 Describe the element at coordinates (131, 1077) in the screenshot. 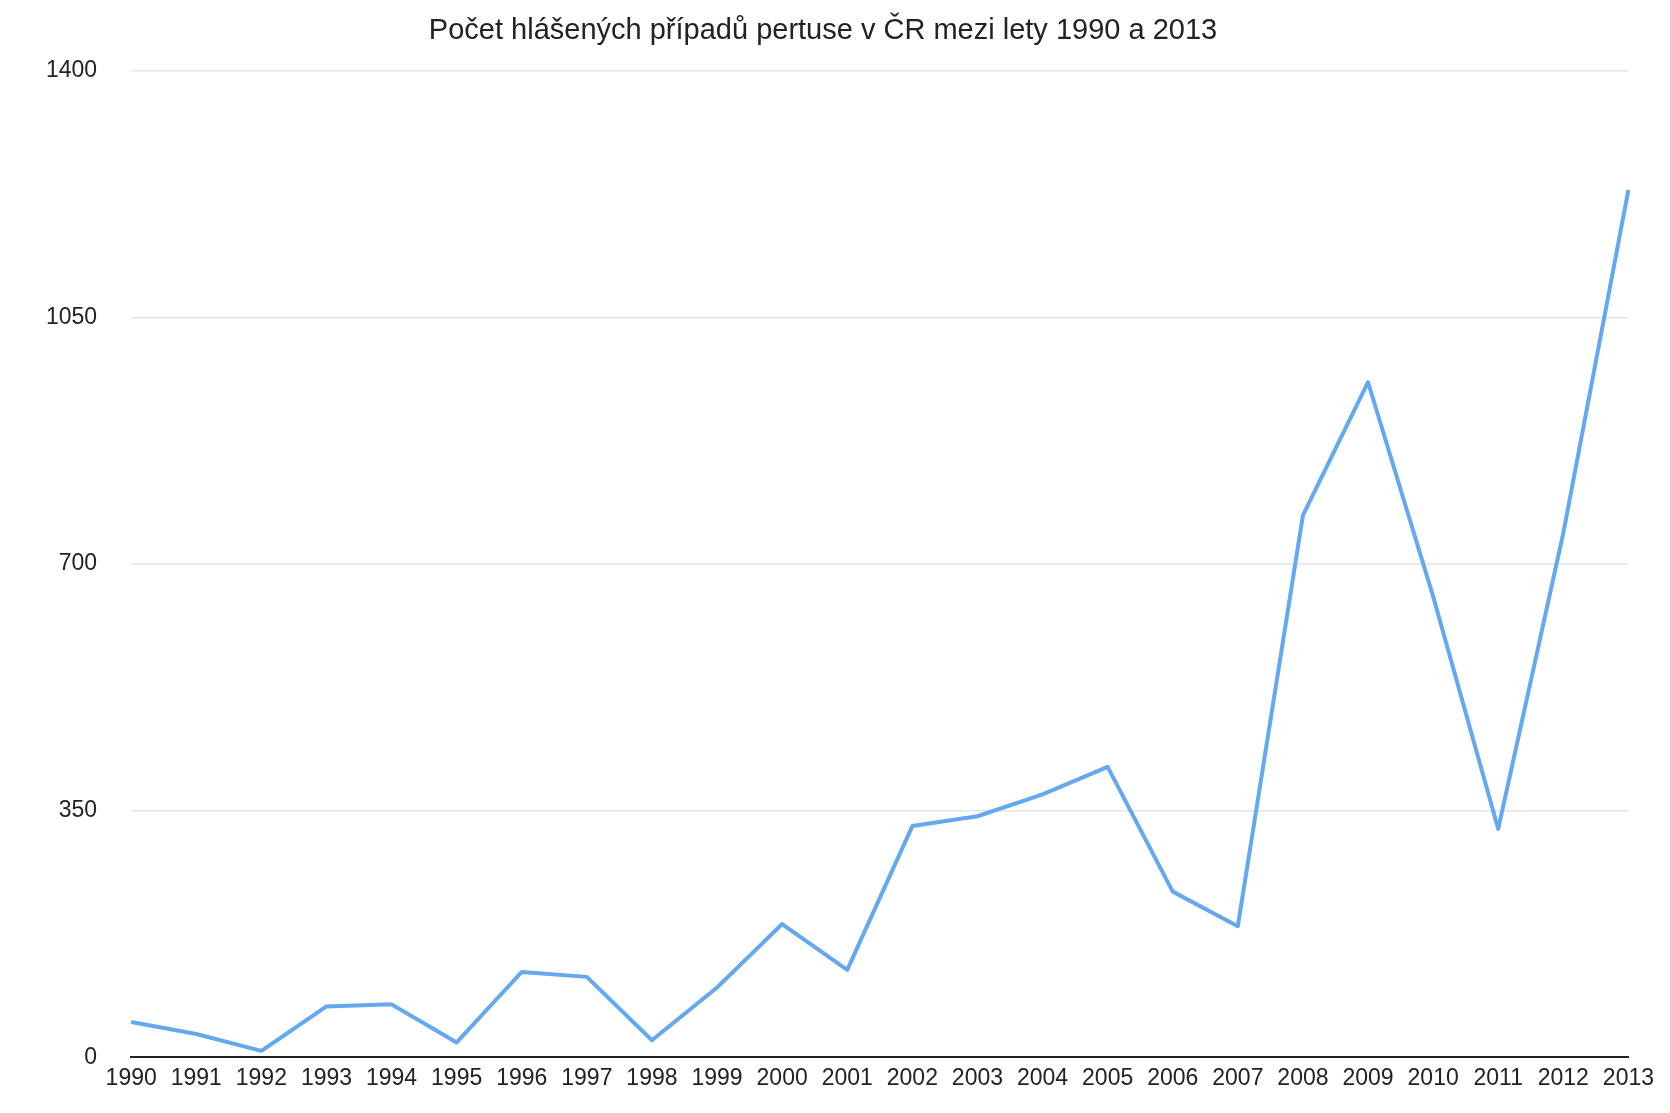

I see `x-tick-label: 1990` at that location.